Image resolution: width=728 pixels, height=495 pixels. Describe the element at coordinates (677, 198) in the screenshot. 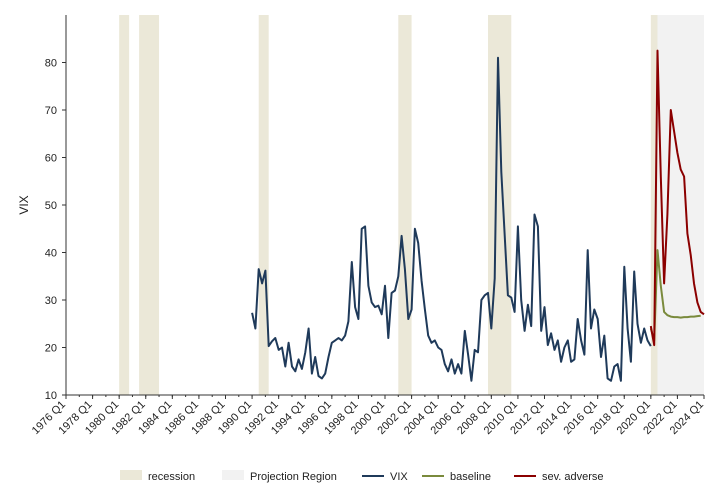

I see `series-line-sev-adverse` at that location.